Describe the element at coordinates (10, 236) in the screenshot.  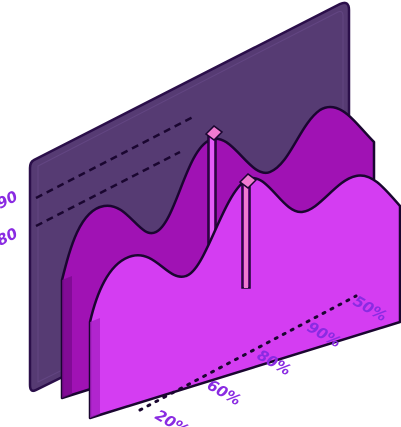
I see `left-axis-label-80: 80` at that location.